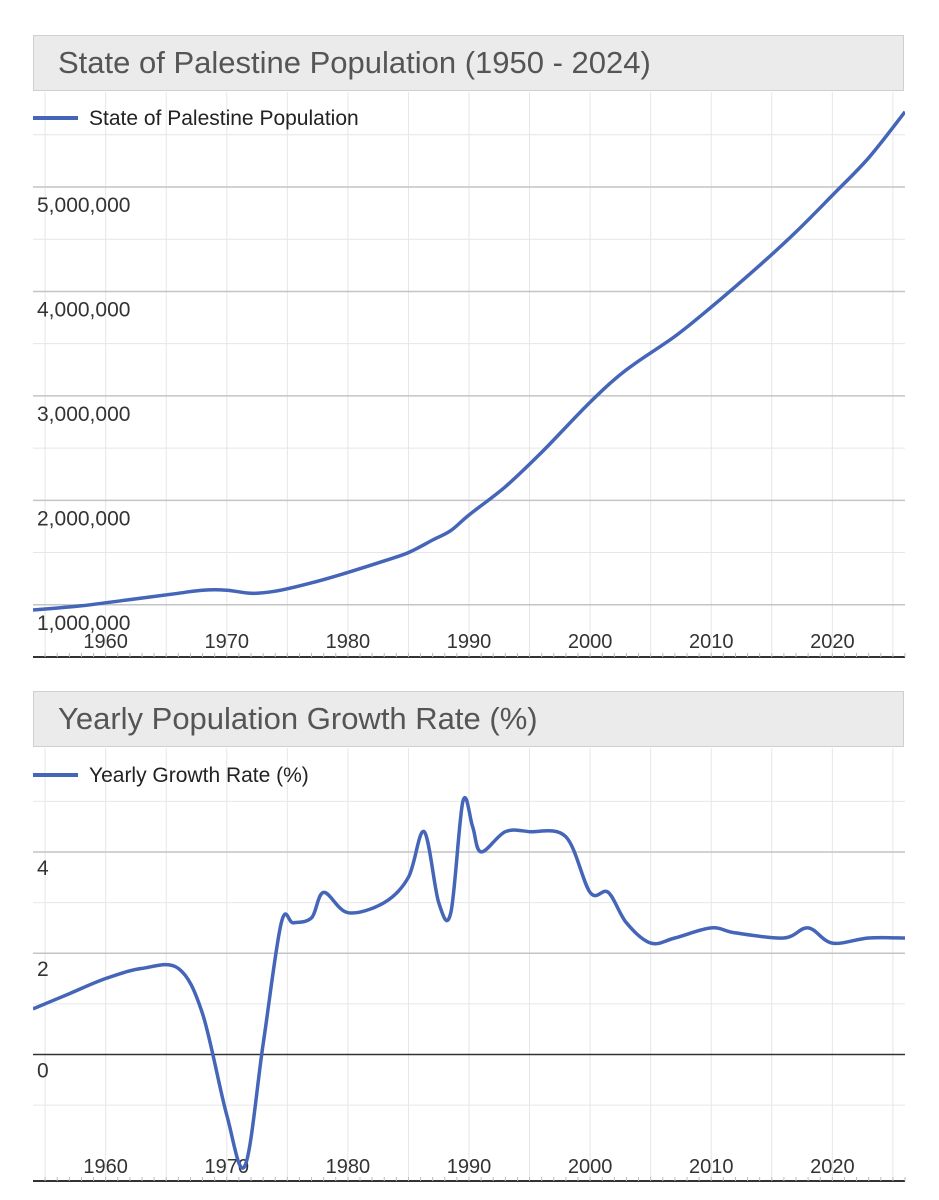 The image size is (939, 1200). I want to click on y-tick-label: 2,000,000, so click(83, 518).